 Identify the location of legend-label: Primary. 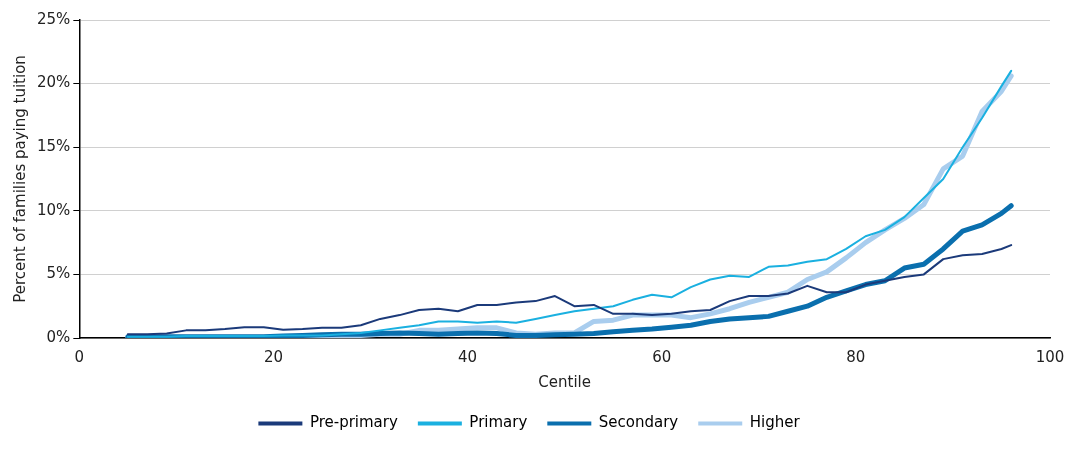
(498, 422).